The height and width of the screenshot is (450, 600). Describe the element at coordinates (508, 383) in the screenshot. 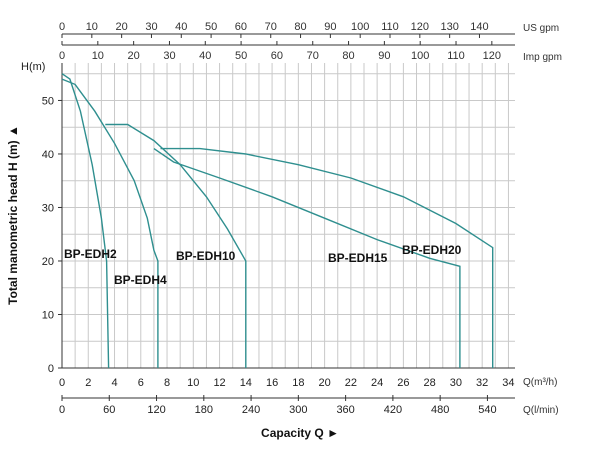

I see `x-tick-label-m3h: 34` at that location.